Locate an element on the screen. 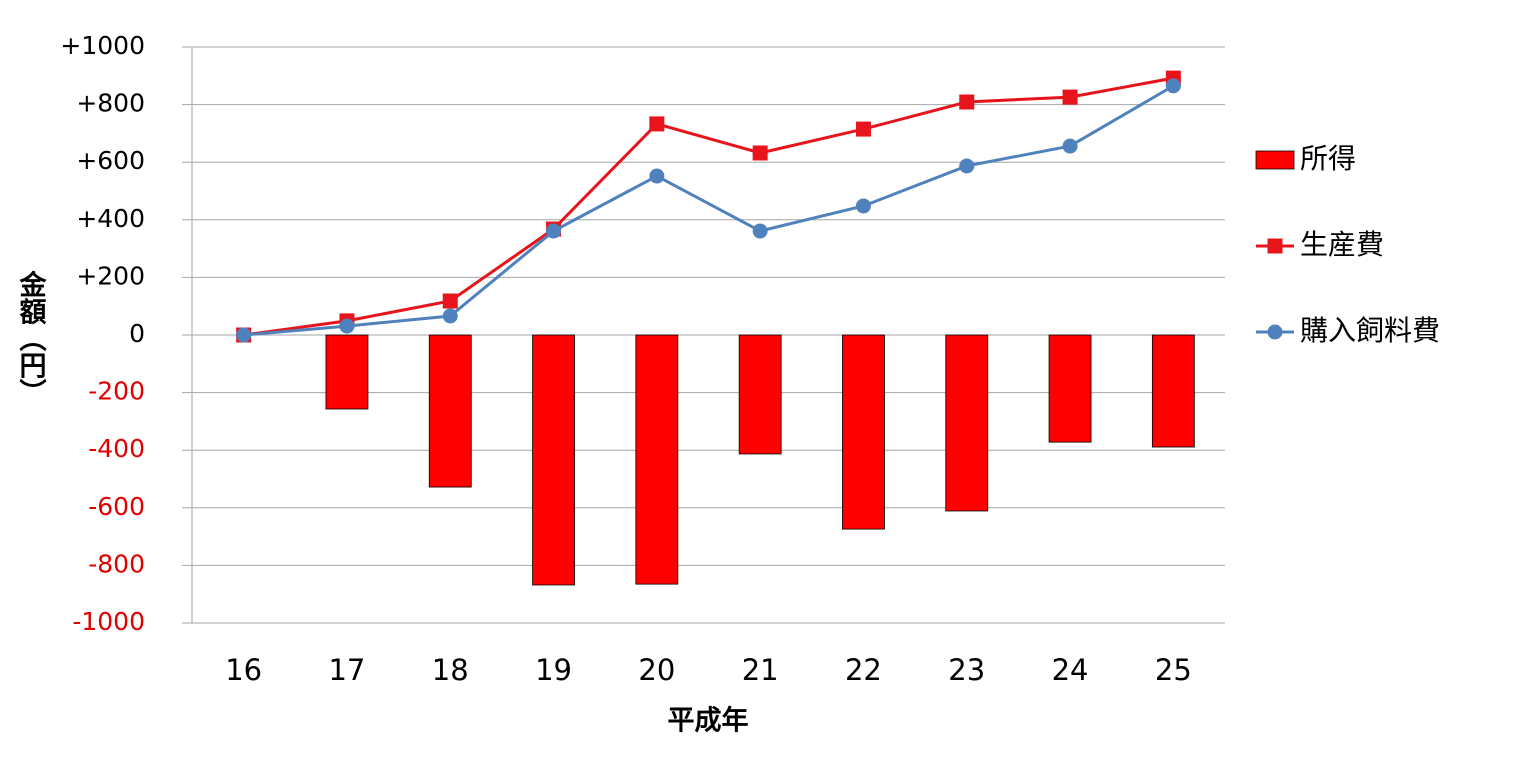  y-tick-label: -600 is located at coordinates (116, 506).